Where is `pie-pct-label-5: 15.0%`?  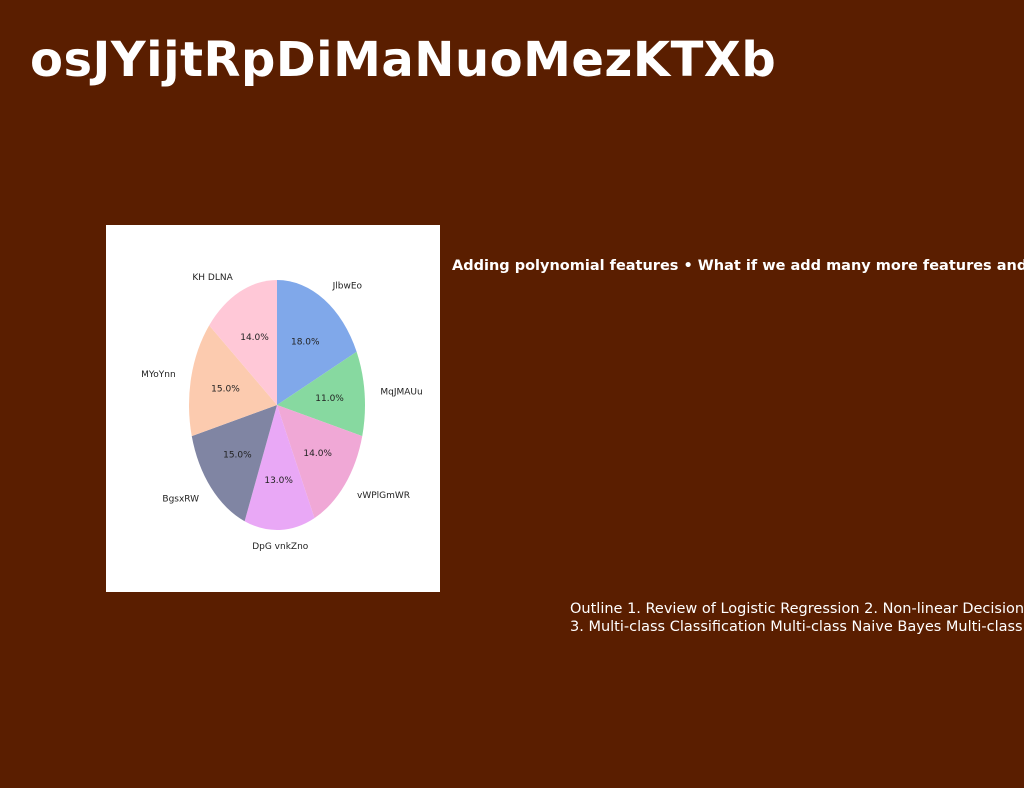
pie-pct-label-5: 15.0% is located at coordinates (225, 390).